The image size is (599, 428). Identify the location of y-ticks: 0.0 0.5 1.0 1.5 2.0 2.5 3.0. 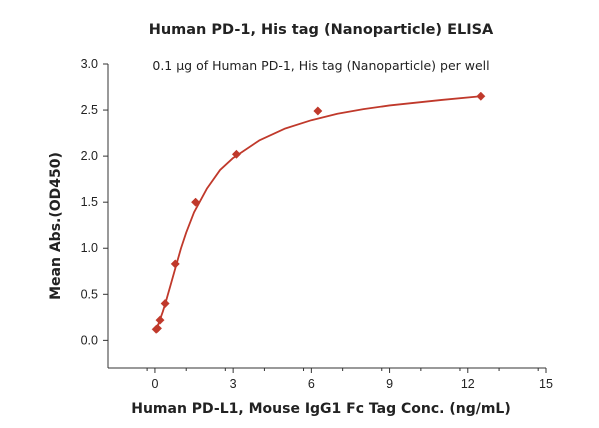
(94, 202).